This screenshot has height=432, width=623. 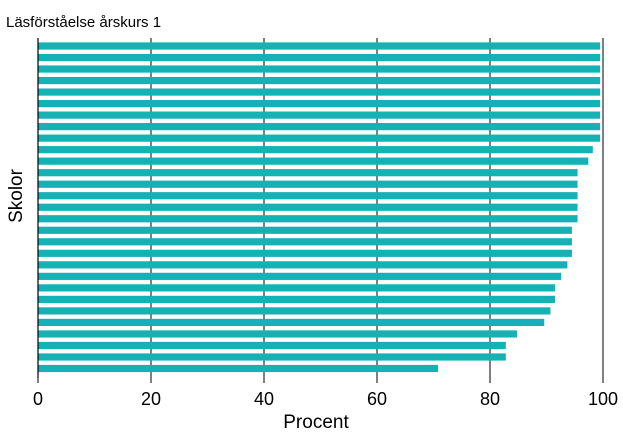 What do you see at coordinates (603, 399) in the screenshot?
I see `x-tick-label: 100` at bounding box center [603, 399].